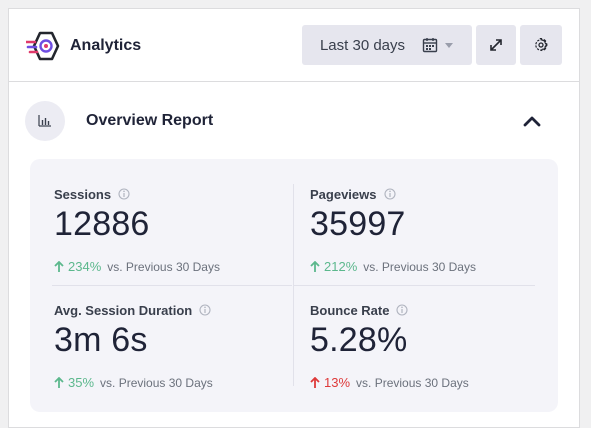 The image size is (591, 428). What do you see at coordinates (337, 382) in the screenshot?
I see `stat-change: 13%` at bounding box center [337, 382].